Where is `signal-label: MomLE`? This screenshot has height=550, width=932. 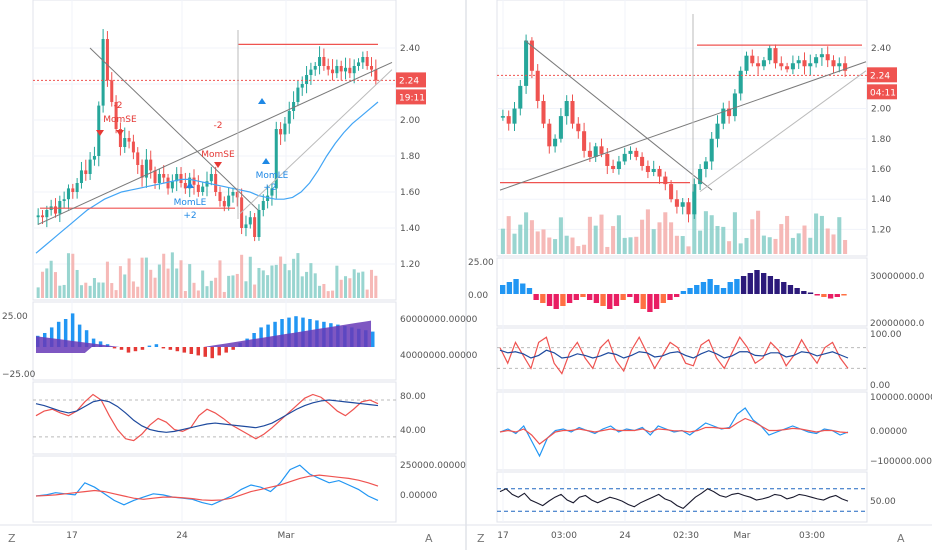
signal-label: MomLE is located at coordinates (190, 203).